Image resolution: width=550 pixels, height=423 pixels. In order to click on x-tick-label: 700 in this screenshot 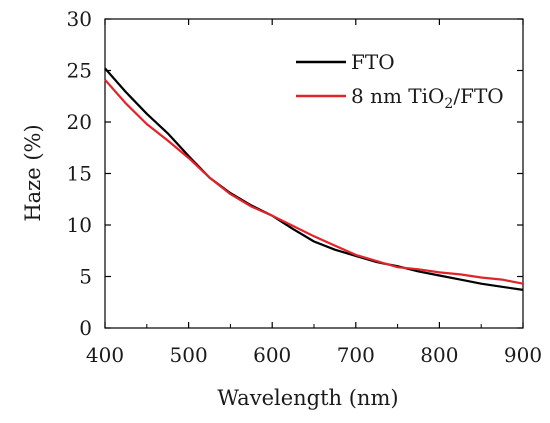, I will do `click(356, 355)`.